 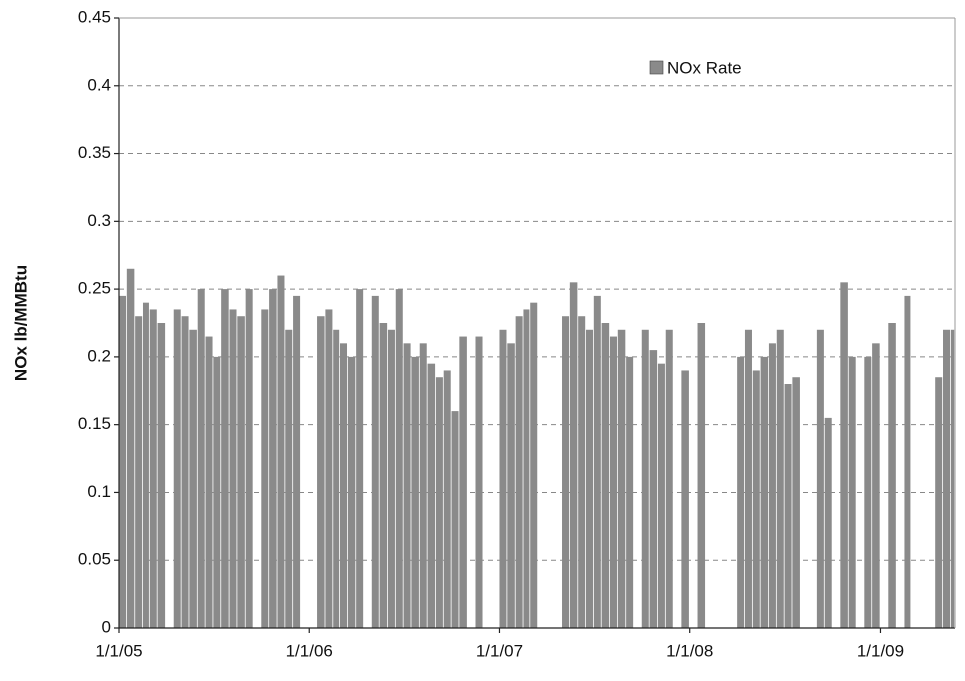 What do you see at coordinates (94, 423) in the screenshot?
I see `y-tick-label: 0.15` at bounding box center [94, 423].